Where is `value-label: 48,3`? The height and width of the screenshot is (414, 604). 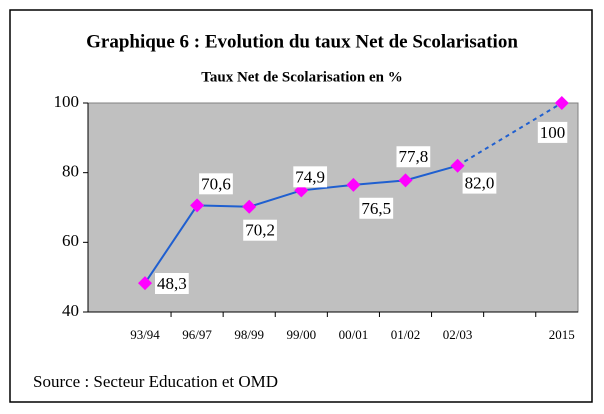
value-label: 48,3 is located at coordinates (172, 283).